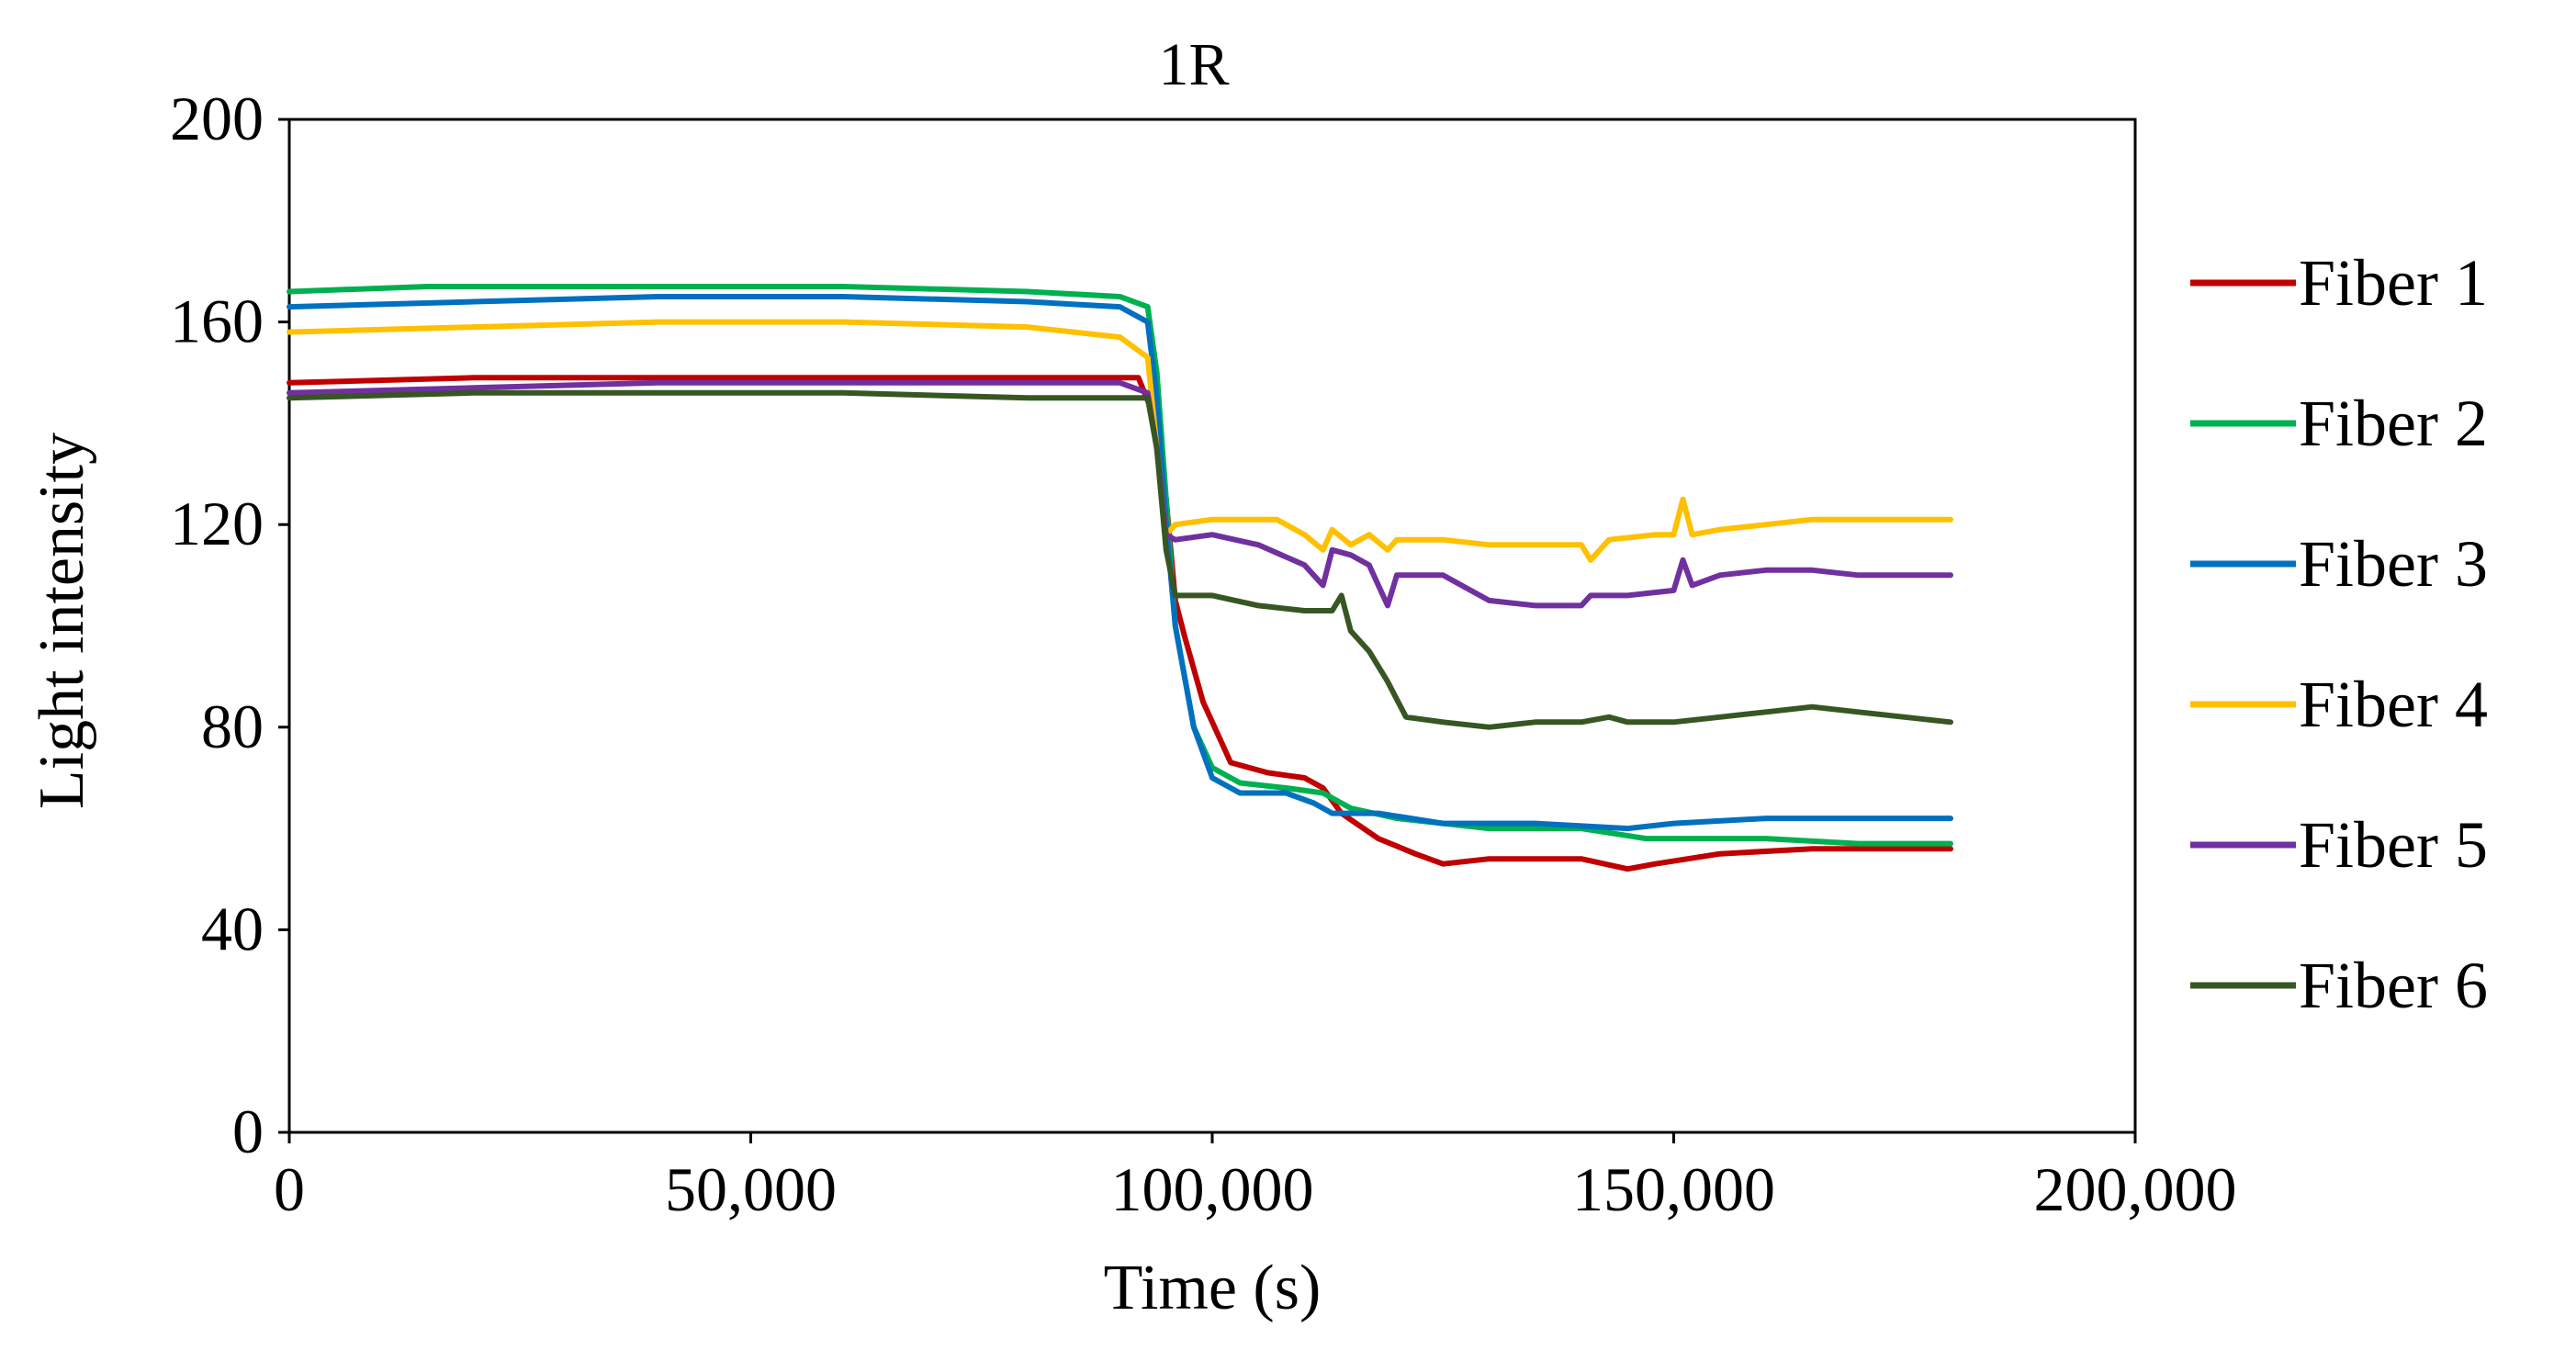 The width and height of the screenshot is (2576, 1350). Describe the element at coordinates (232, 928) in the screenshot. I see `y-tick-label: 40` at that location.